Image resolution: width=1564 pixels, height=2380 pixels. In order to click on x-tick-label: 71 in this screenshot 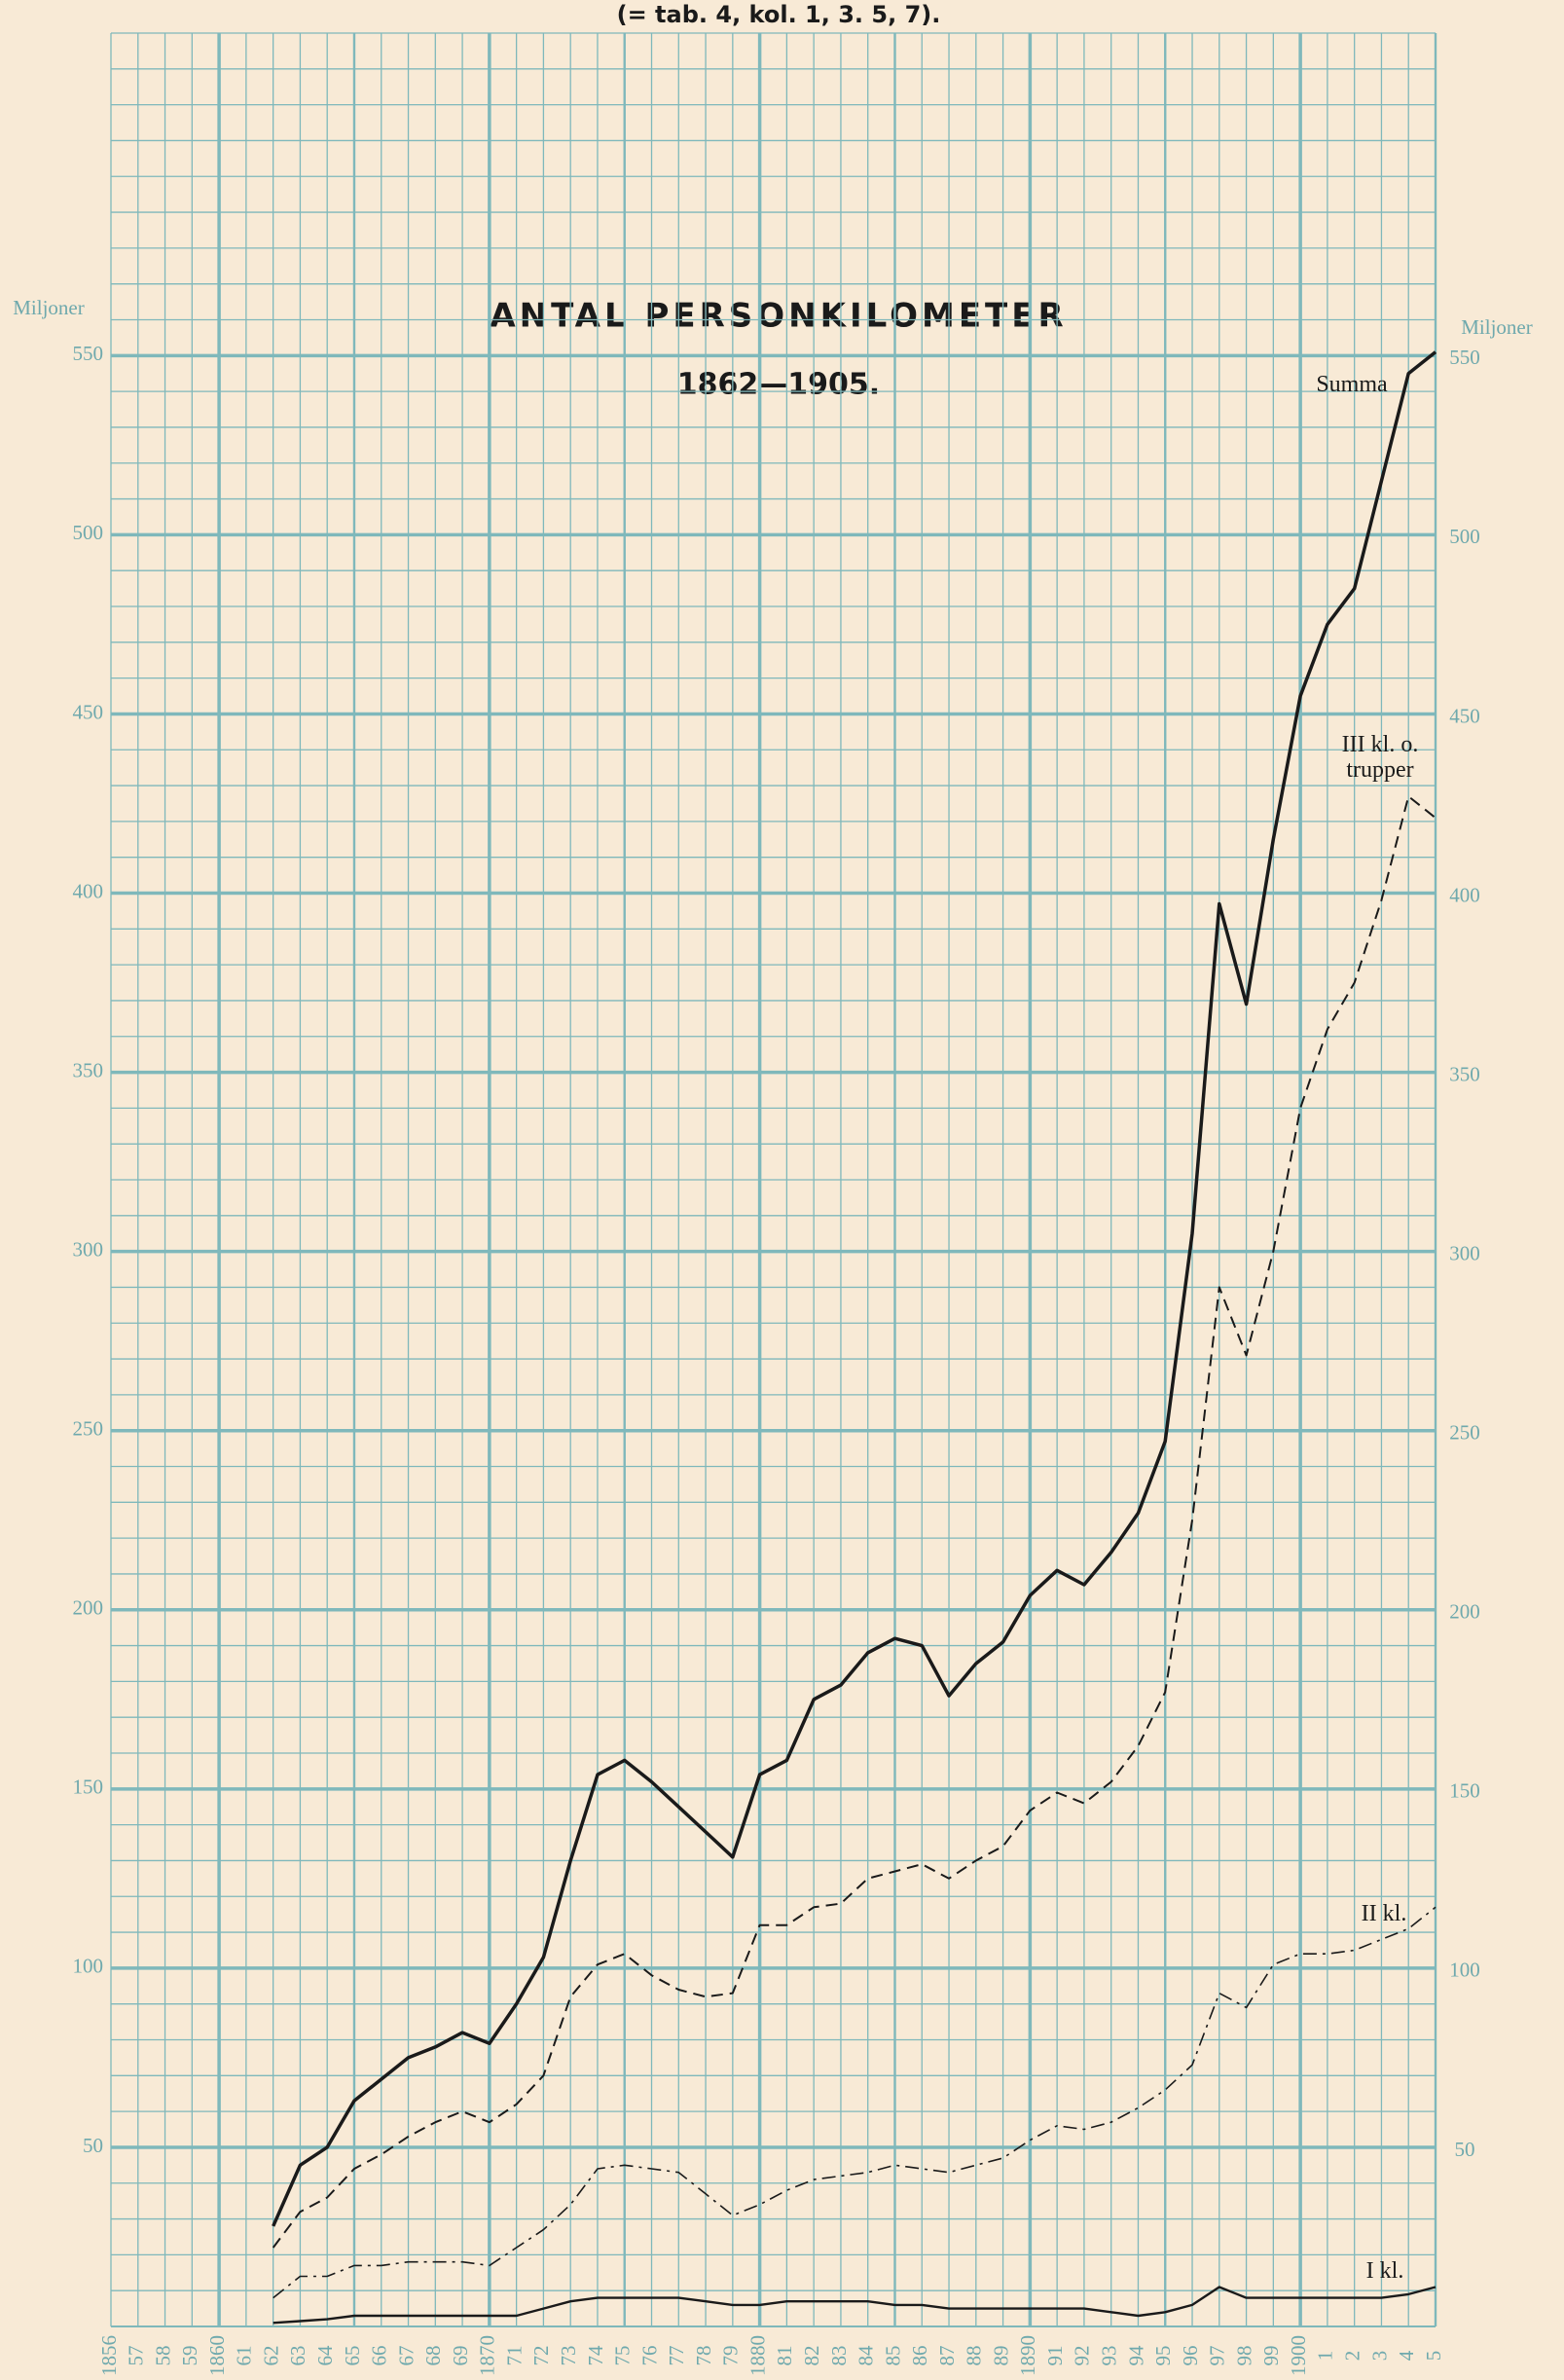, I will do `click(514, 2356)`.